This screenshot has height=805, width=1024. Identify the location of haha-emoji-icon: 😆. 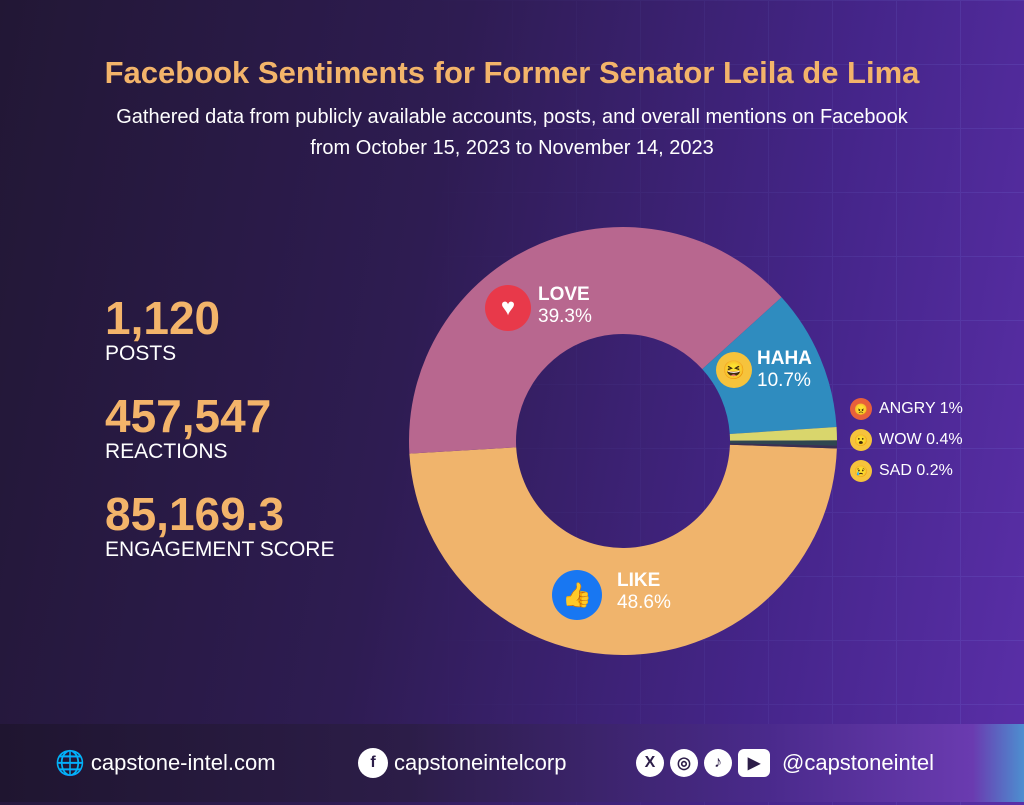
(734, 370).